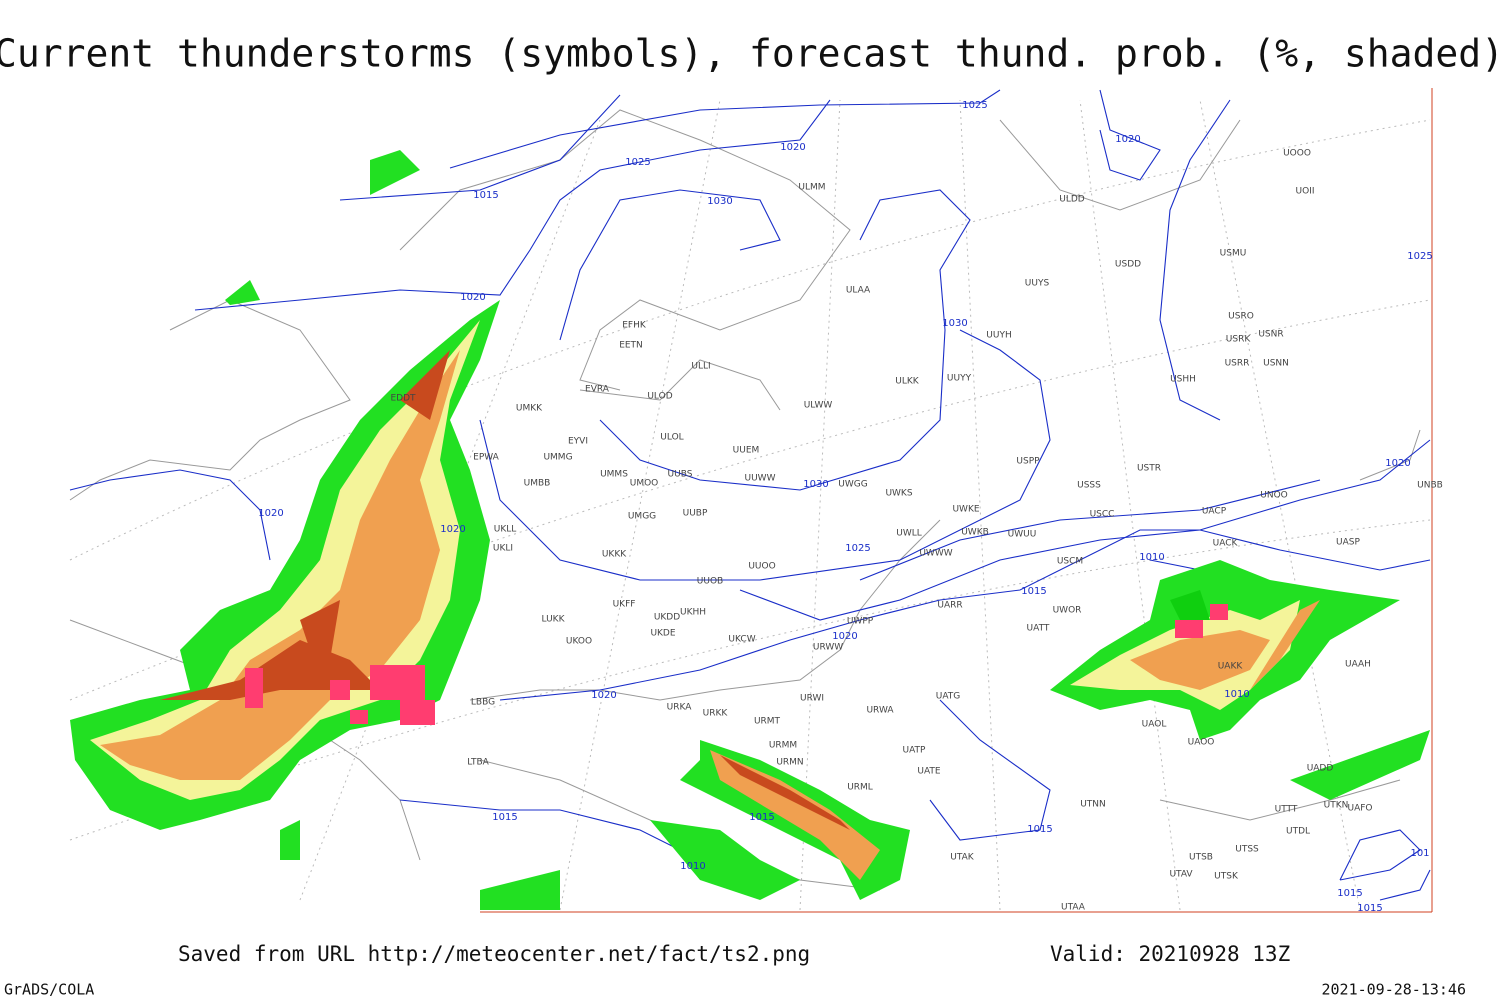 The width and height of the screenshot is (1500, 1000). I want to click on station-code: EFHK, so click(634, 326).